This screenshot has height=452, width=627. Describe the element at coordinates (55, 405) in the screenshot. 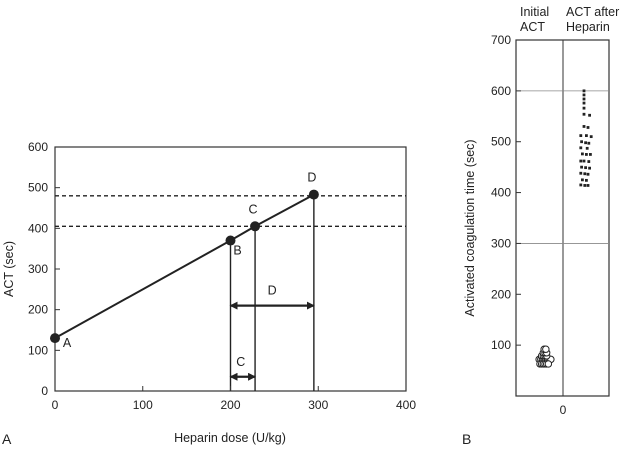

I see `panel-a-x-tick-label: 0` at that location.